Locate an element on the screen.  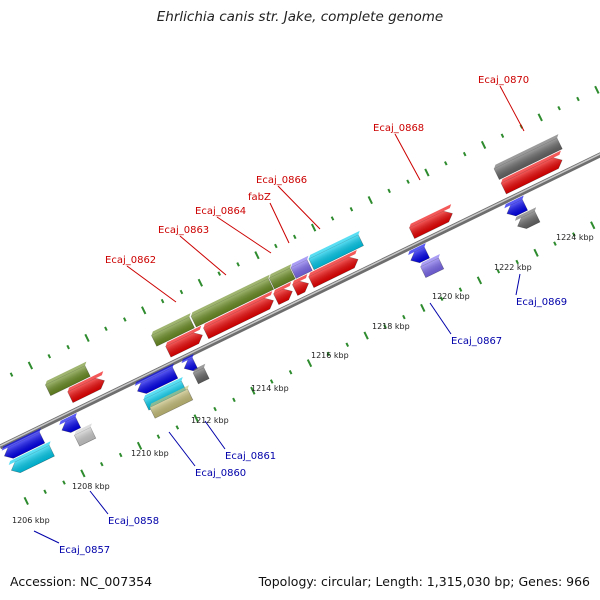
accession-text: Accession: NC_007354 is located at coordinates (81, 581).